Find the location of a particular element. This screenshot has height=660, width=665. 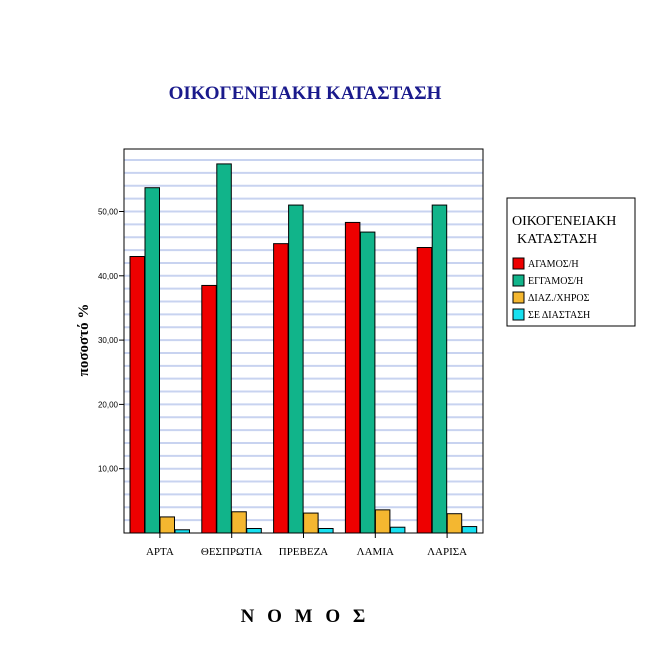

x-tick-label: ΛΑΡΙΣΑ is located at coordinates (447, 552).